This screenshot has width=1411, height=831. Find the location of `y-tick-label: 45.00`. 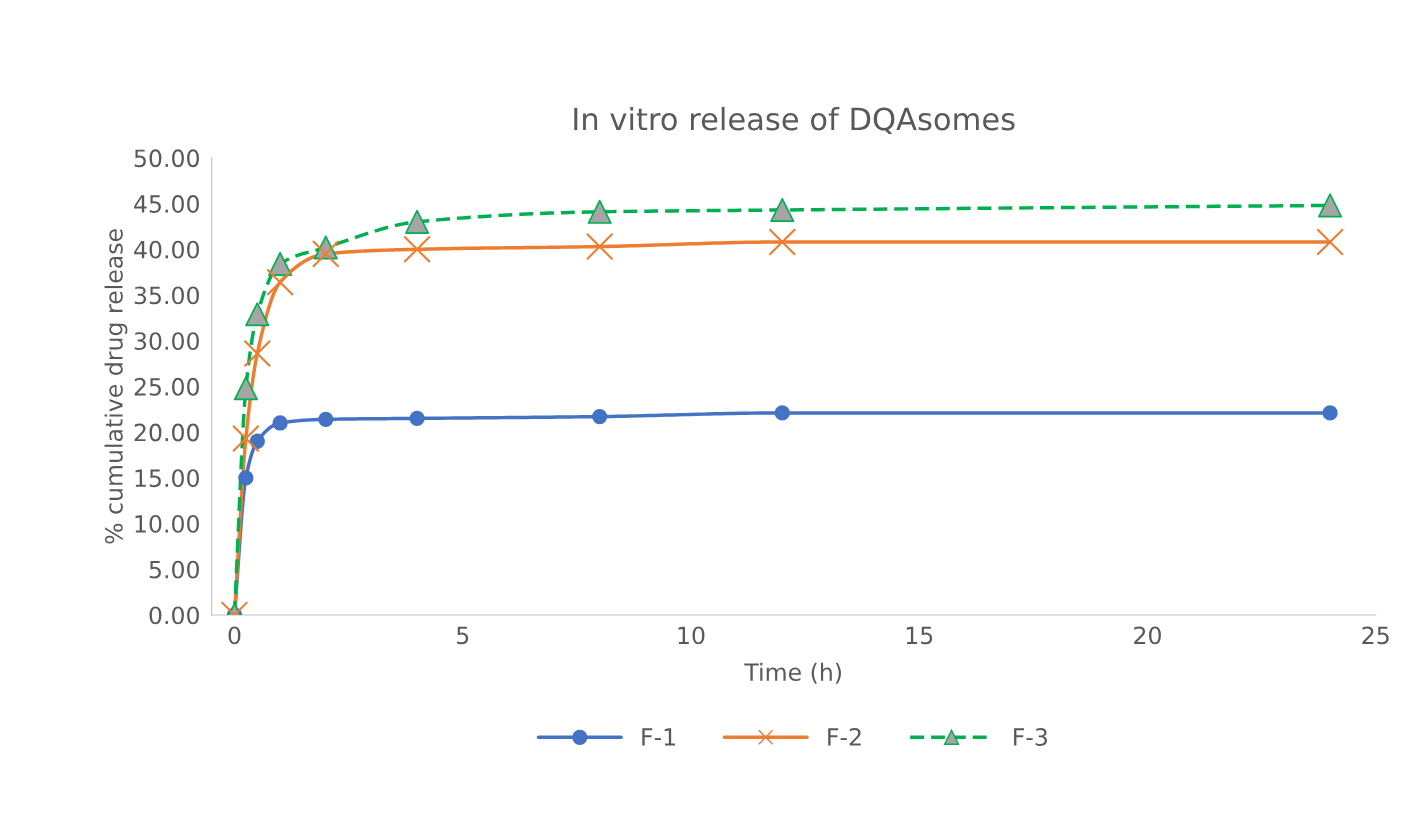

y-tick-label: 45.00 is located at coordinates (166, 204).